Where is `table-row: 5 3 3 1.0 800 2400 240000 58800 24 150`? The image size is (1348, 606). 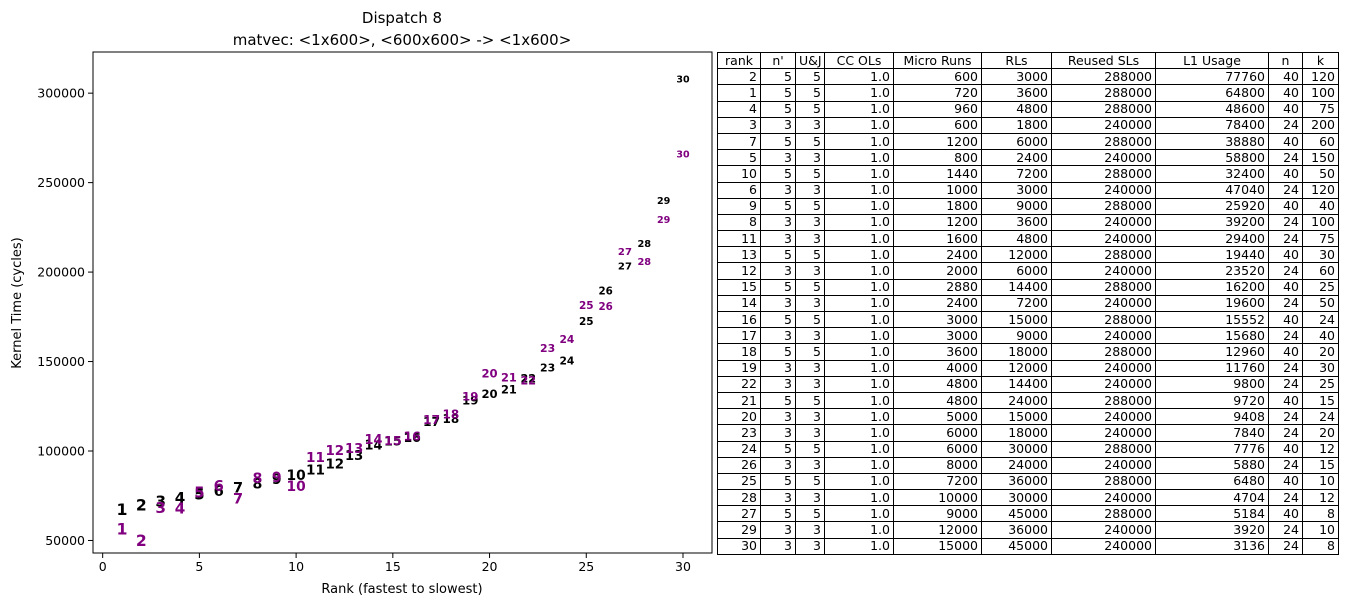
table-row: 5 3 3 1.0 800 2400 240000 58800 24 150 is located at coordinates (1028, 158).